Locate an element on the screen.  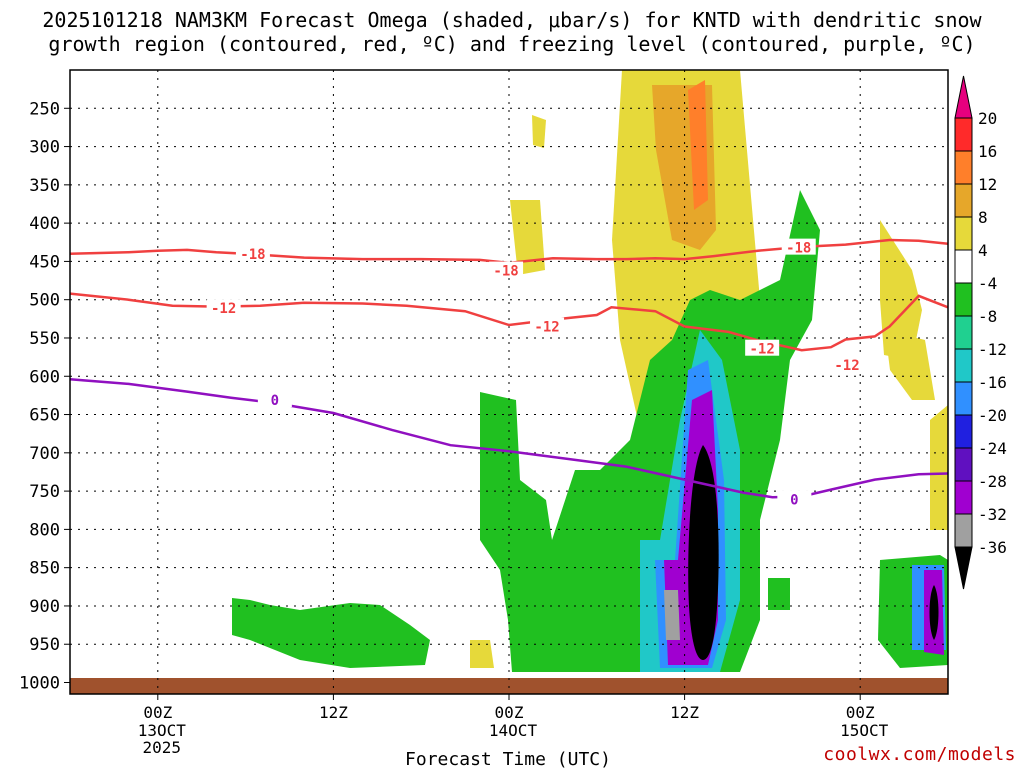
omega-upward-max-region is located at coordinates (698, 145).